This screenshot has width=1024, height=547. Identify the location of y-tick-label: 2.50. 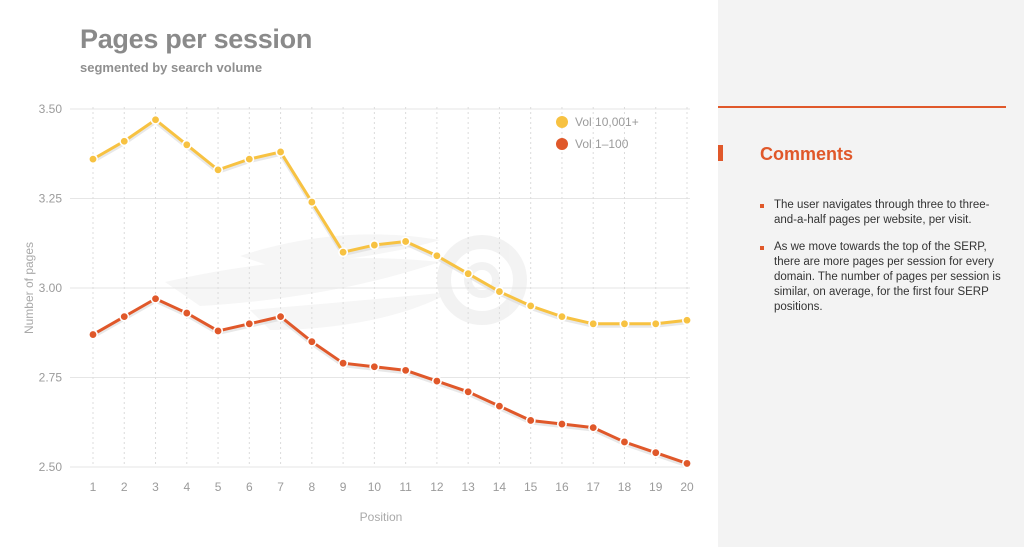
(51, 467).